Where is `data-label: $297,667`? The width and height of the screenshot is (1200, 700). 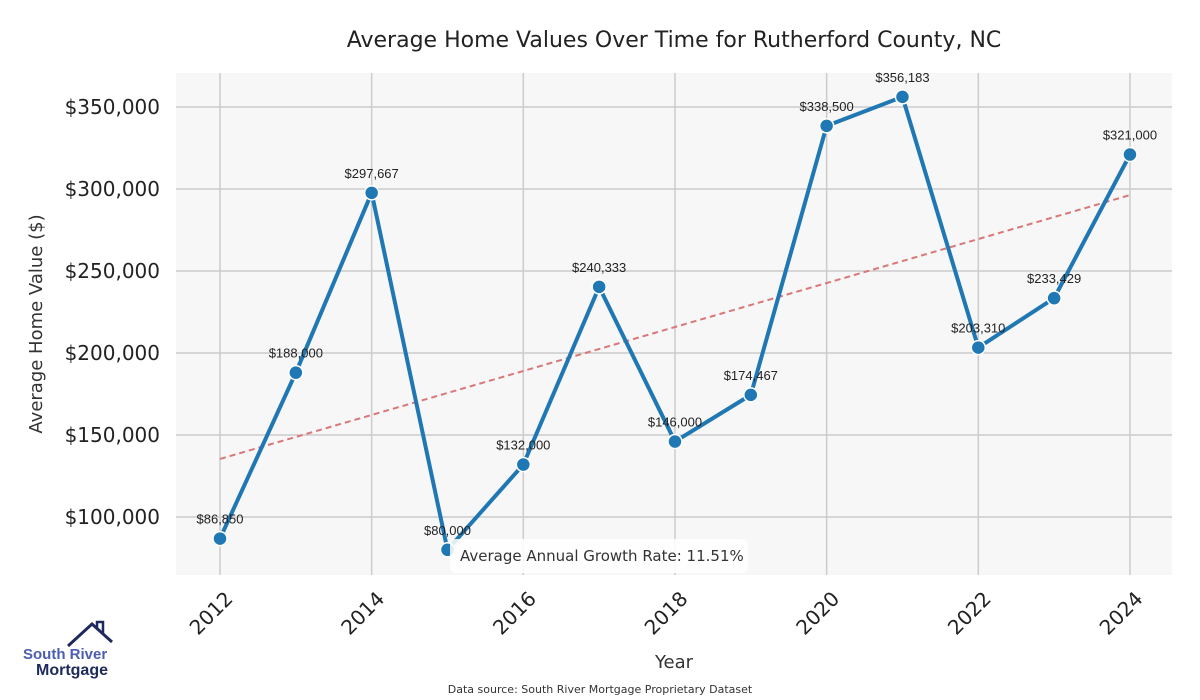
data-label: $297,667 is located at coordinates (372, 173).